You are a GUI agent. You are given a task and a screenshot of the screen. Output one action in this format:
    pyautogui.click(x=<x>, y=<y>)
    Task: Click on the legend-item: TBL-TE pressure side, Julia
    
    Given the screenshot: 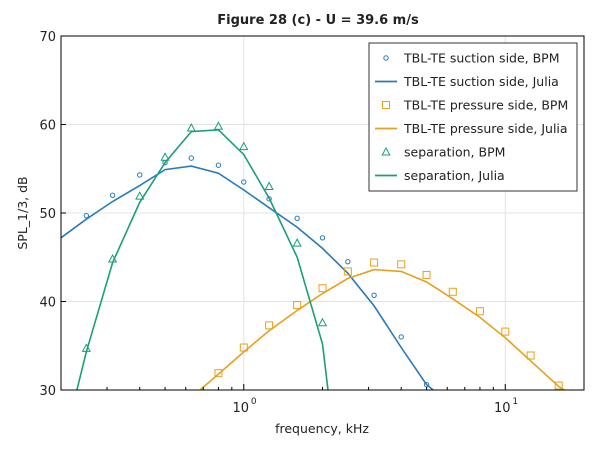 What is the action you would take?
    pyautogui.click(x=471, y=128)
    